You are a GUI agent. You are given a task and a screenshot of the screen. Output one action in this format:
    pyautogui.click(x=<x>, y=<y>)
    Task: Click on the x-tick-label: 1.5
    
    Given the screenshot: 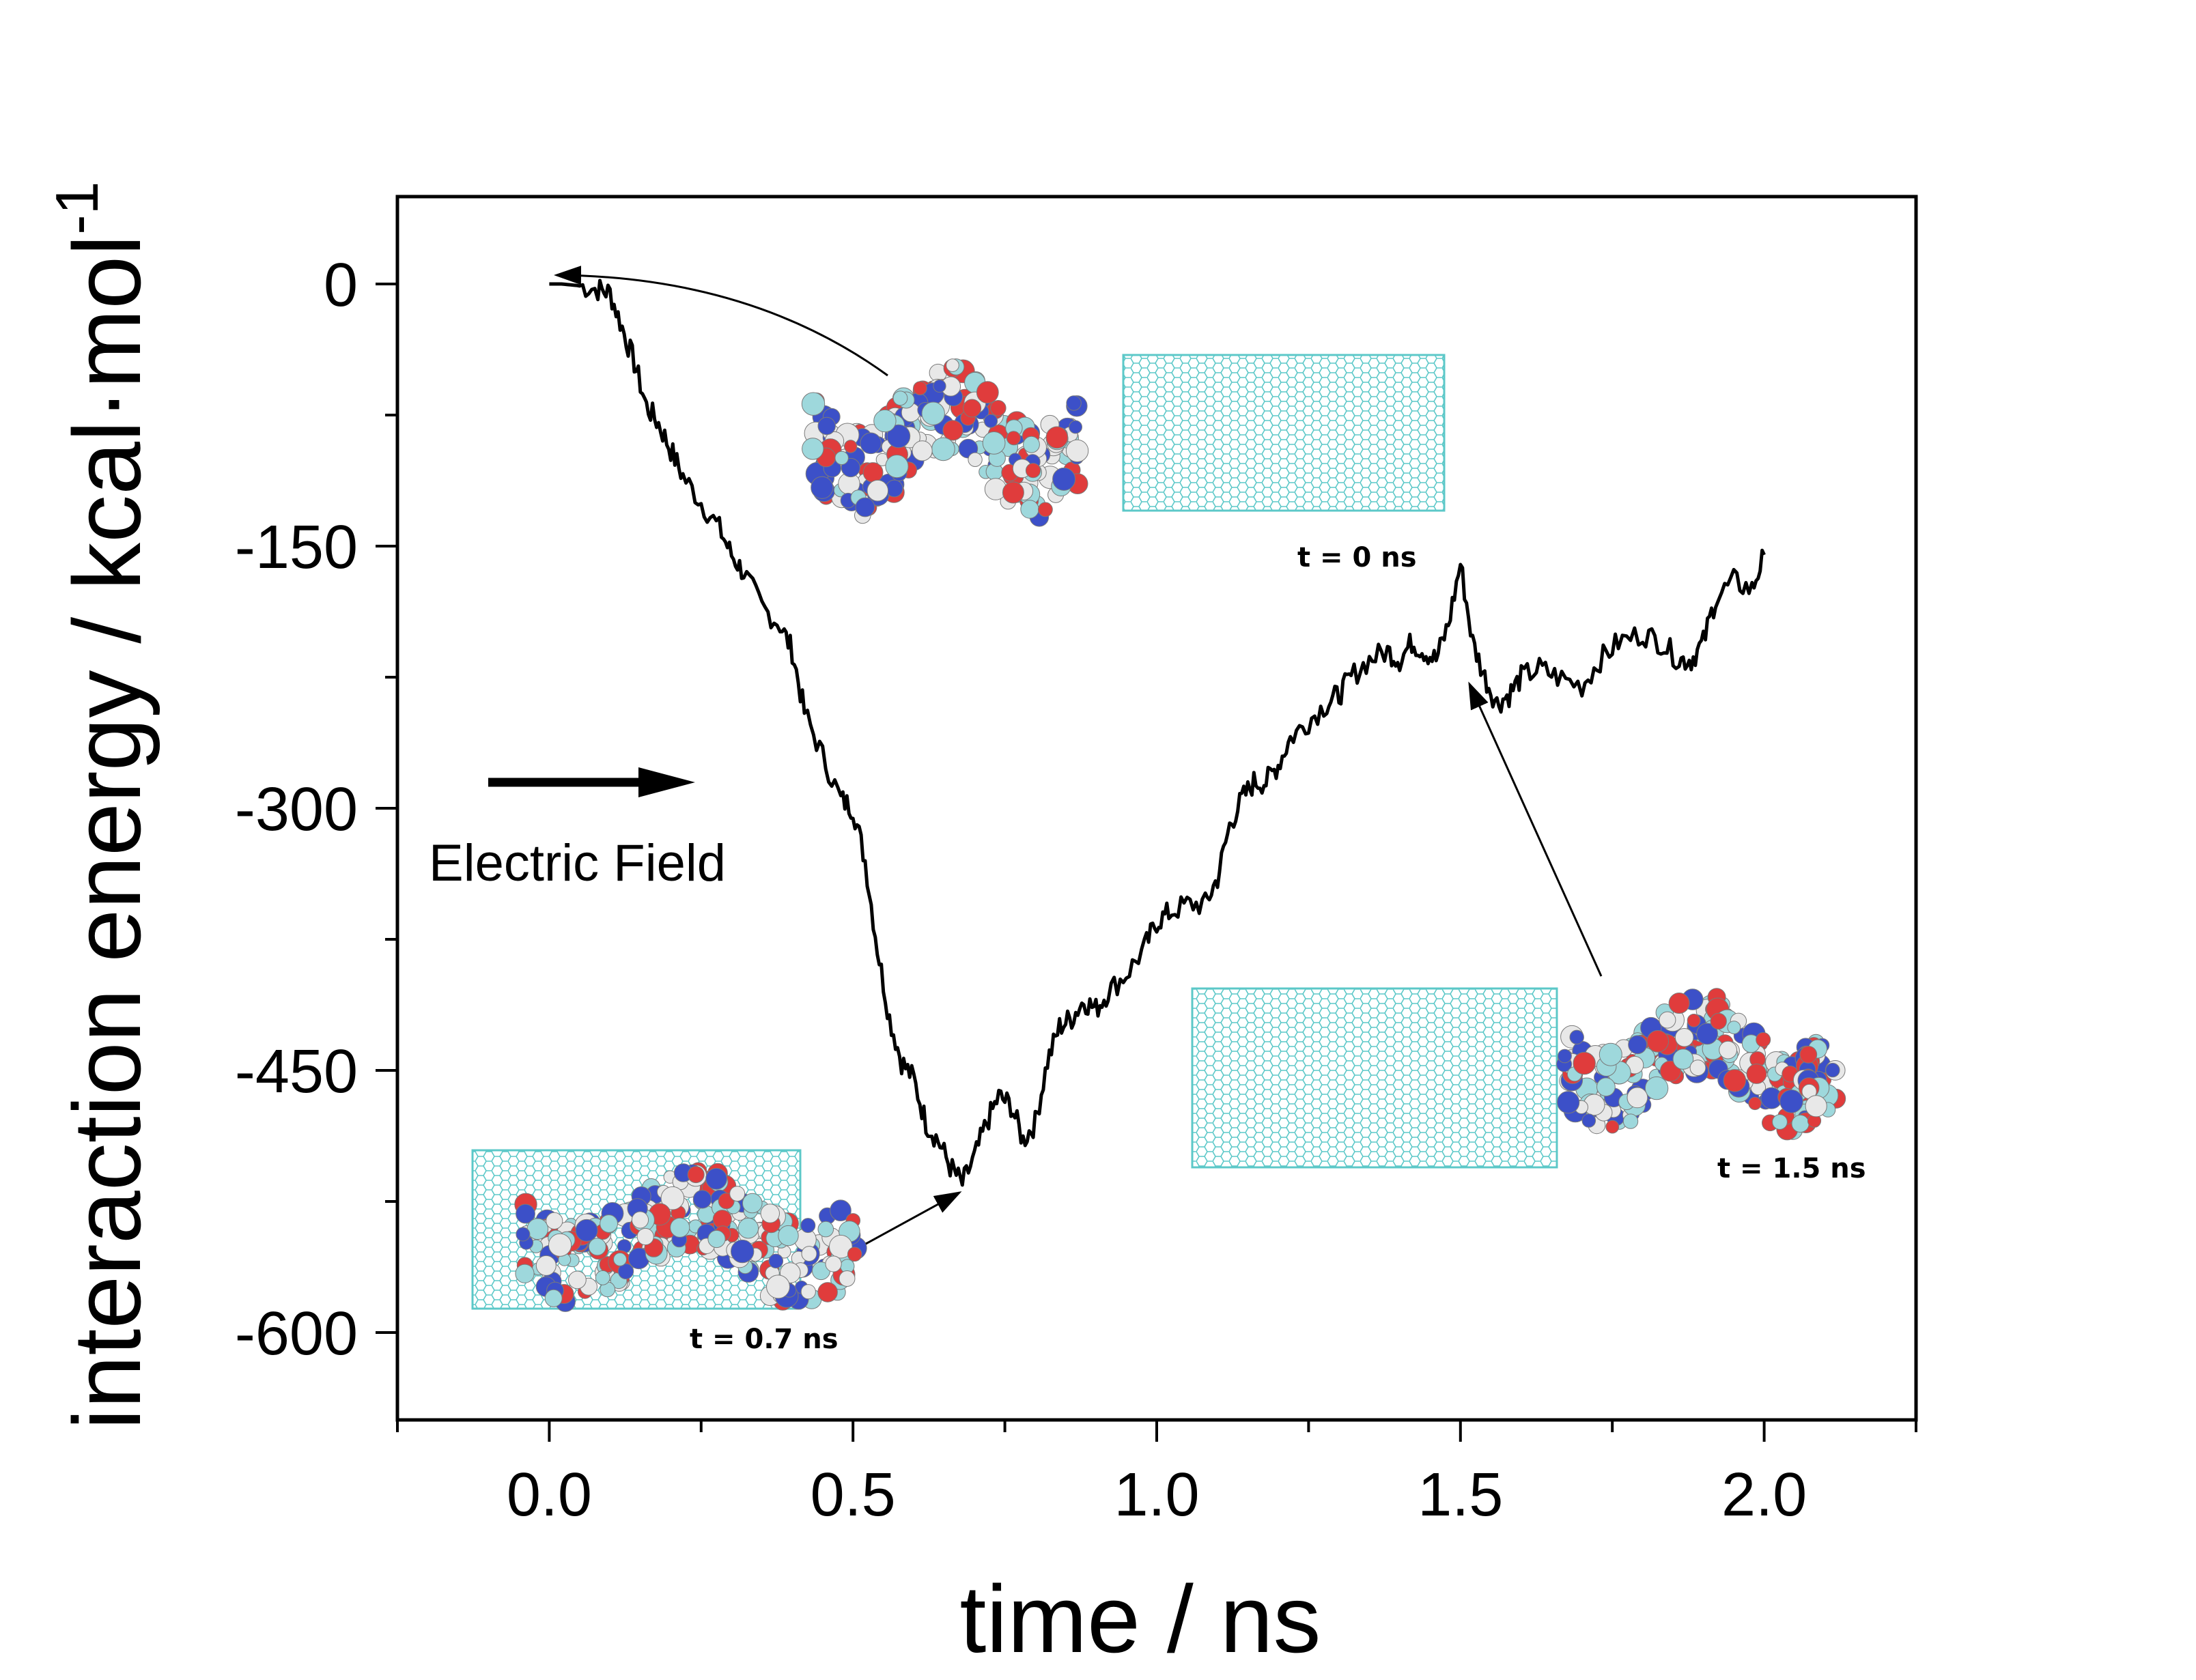 What is the action you would take?
    pyautogui.click(x=1461, y=1495)
    